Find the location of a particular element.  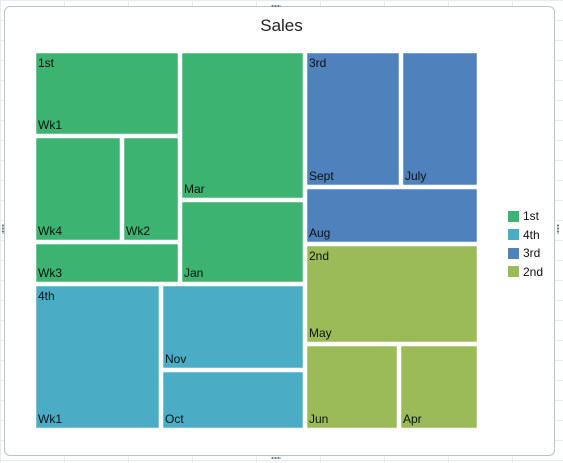

legend-label: 1st is located at coordinates (531, 216).